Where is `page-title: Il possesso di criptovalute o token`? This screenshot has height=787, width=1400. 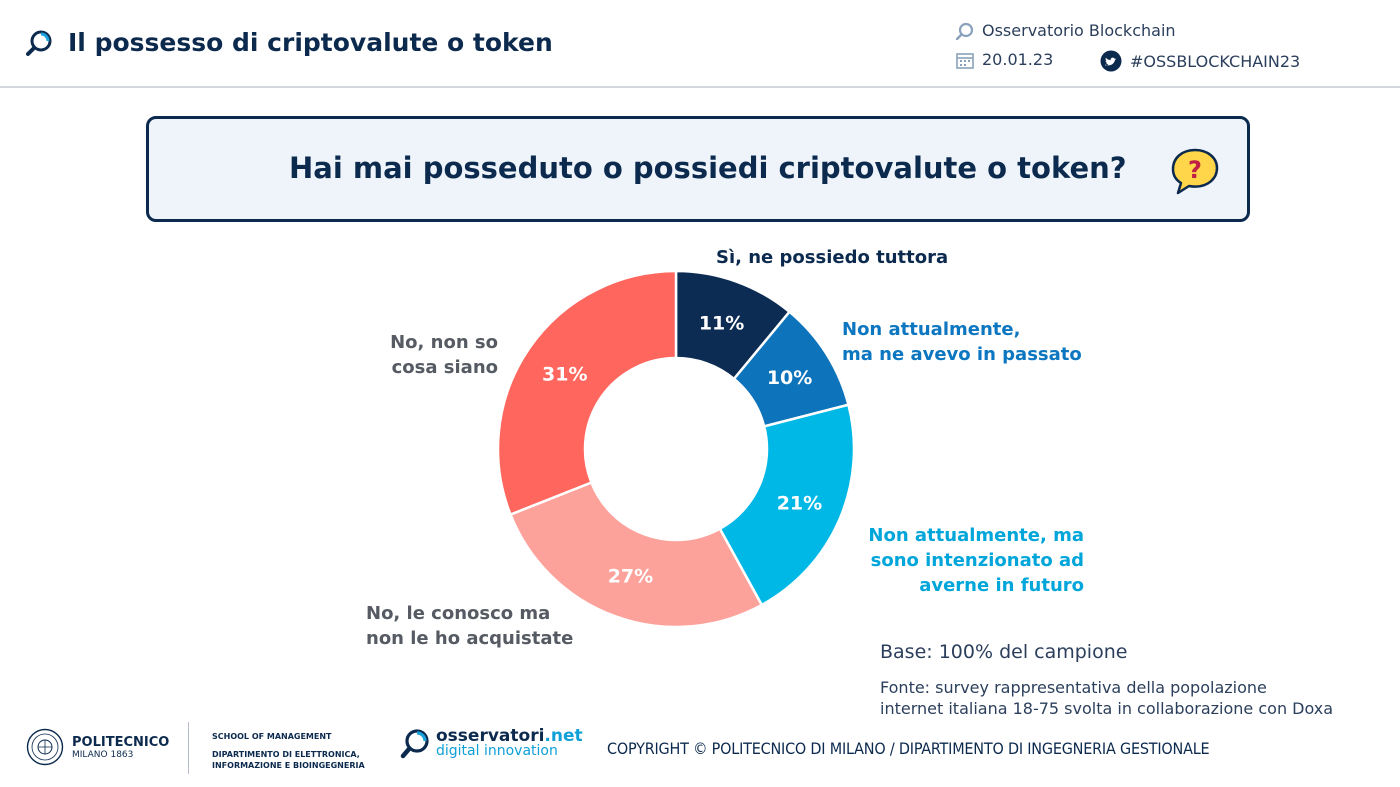 page-title: Il possesso di criptovalute o token is located at coordinates (310, 42).